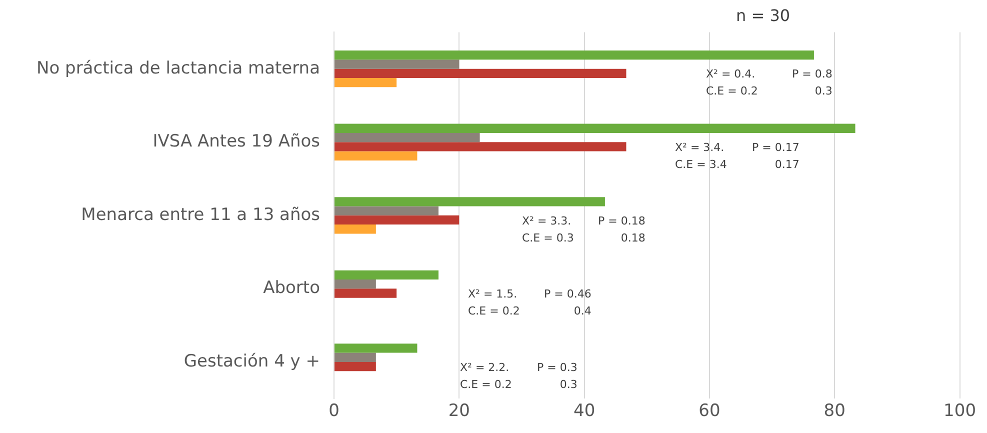  I want to click on x-tick-label: 60, so click(709, 411).